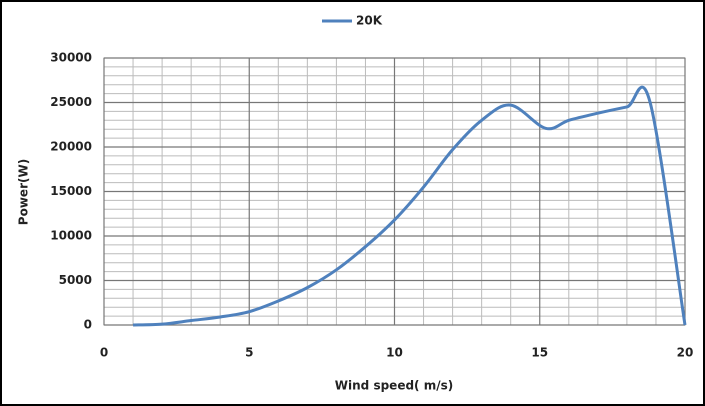 This screenshot has width=705, height=406. What do you see at coordinates (539, 353) in the screenshot?
I see `x-tick-label: 15` at bounding box center [539, 353].